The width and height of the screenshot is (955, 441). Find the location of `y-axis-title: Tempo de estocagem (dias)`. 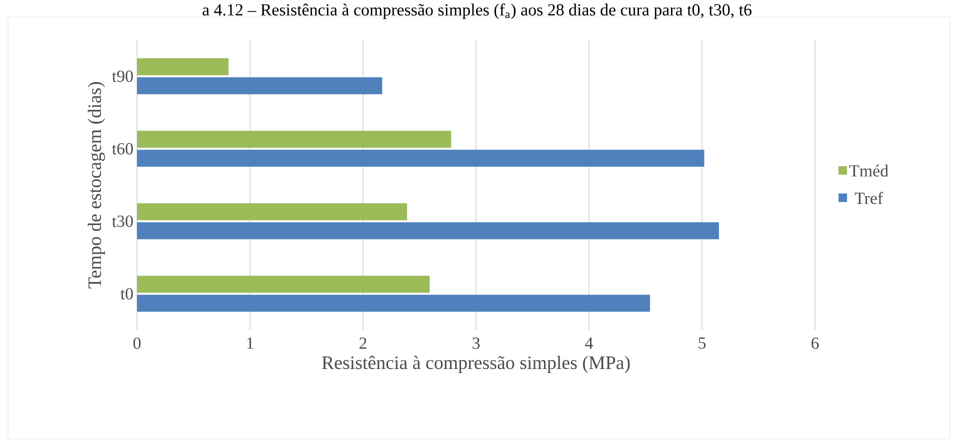

y-axis-title: Tempo de estocagem (dias) is located at coordinates (96, 185).